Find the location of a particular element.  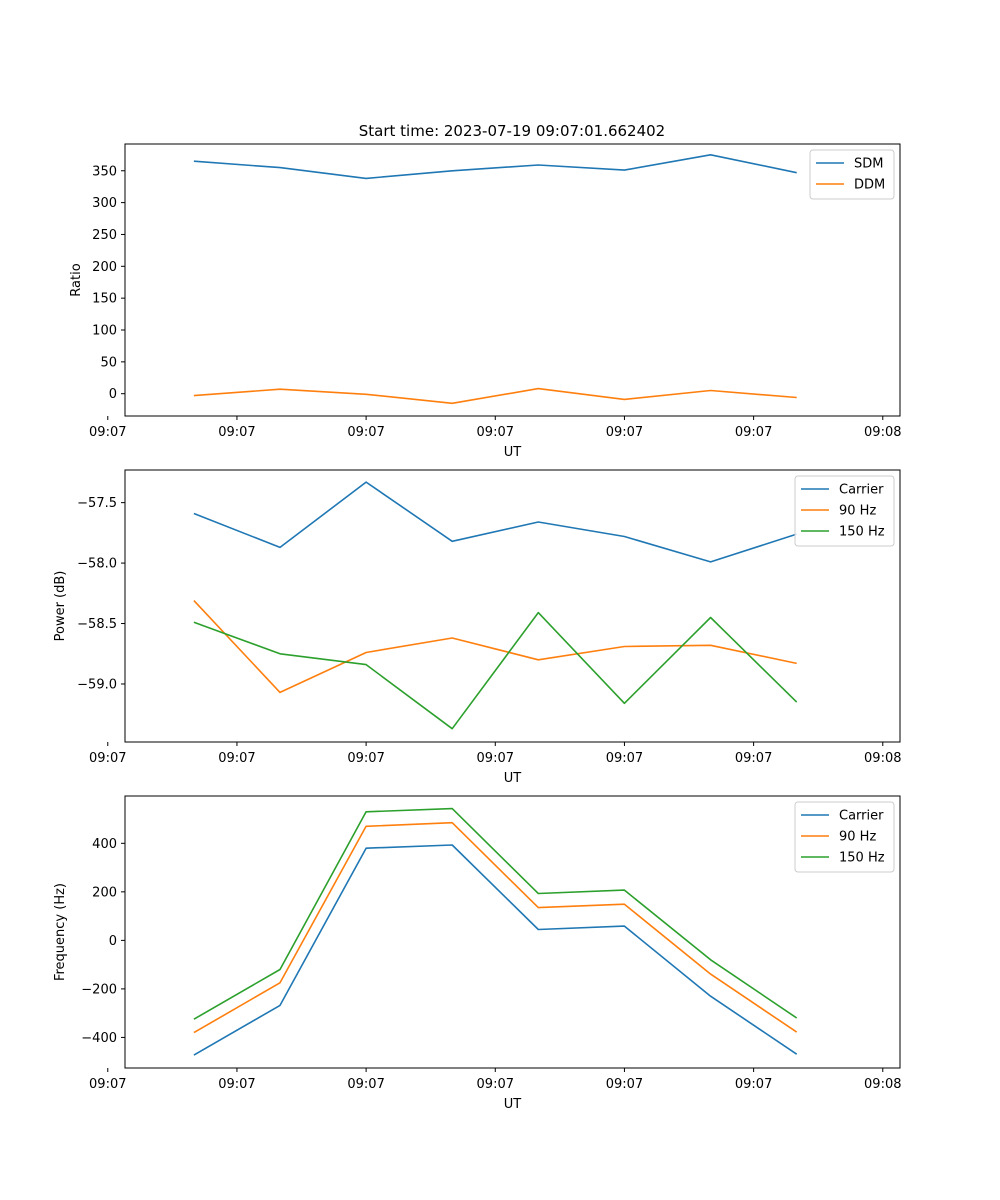

frequency-y-tick-label: 200 is located at coordinates (104, 892).